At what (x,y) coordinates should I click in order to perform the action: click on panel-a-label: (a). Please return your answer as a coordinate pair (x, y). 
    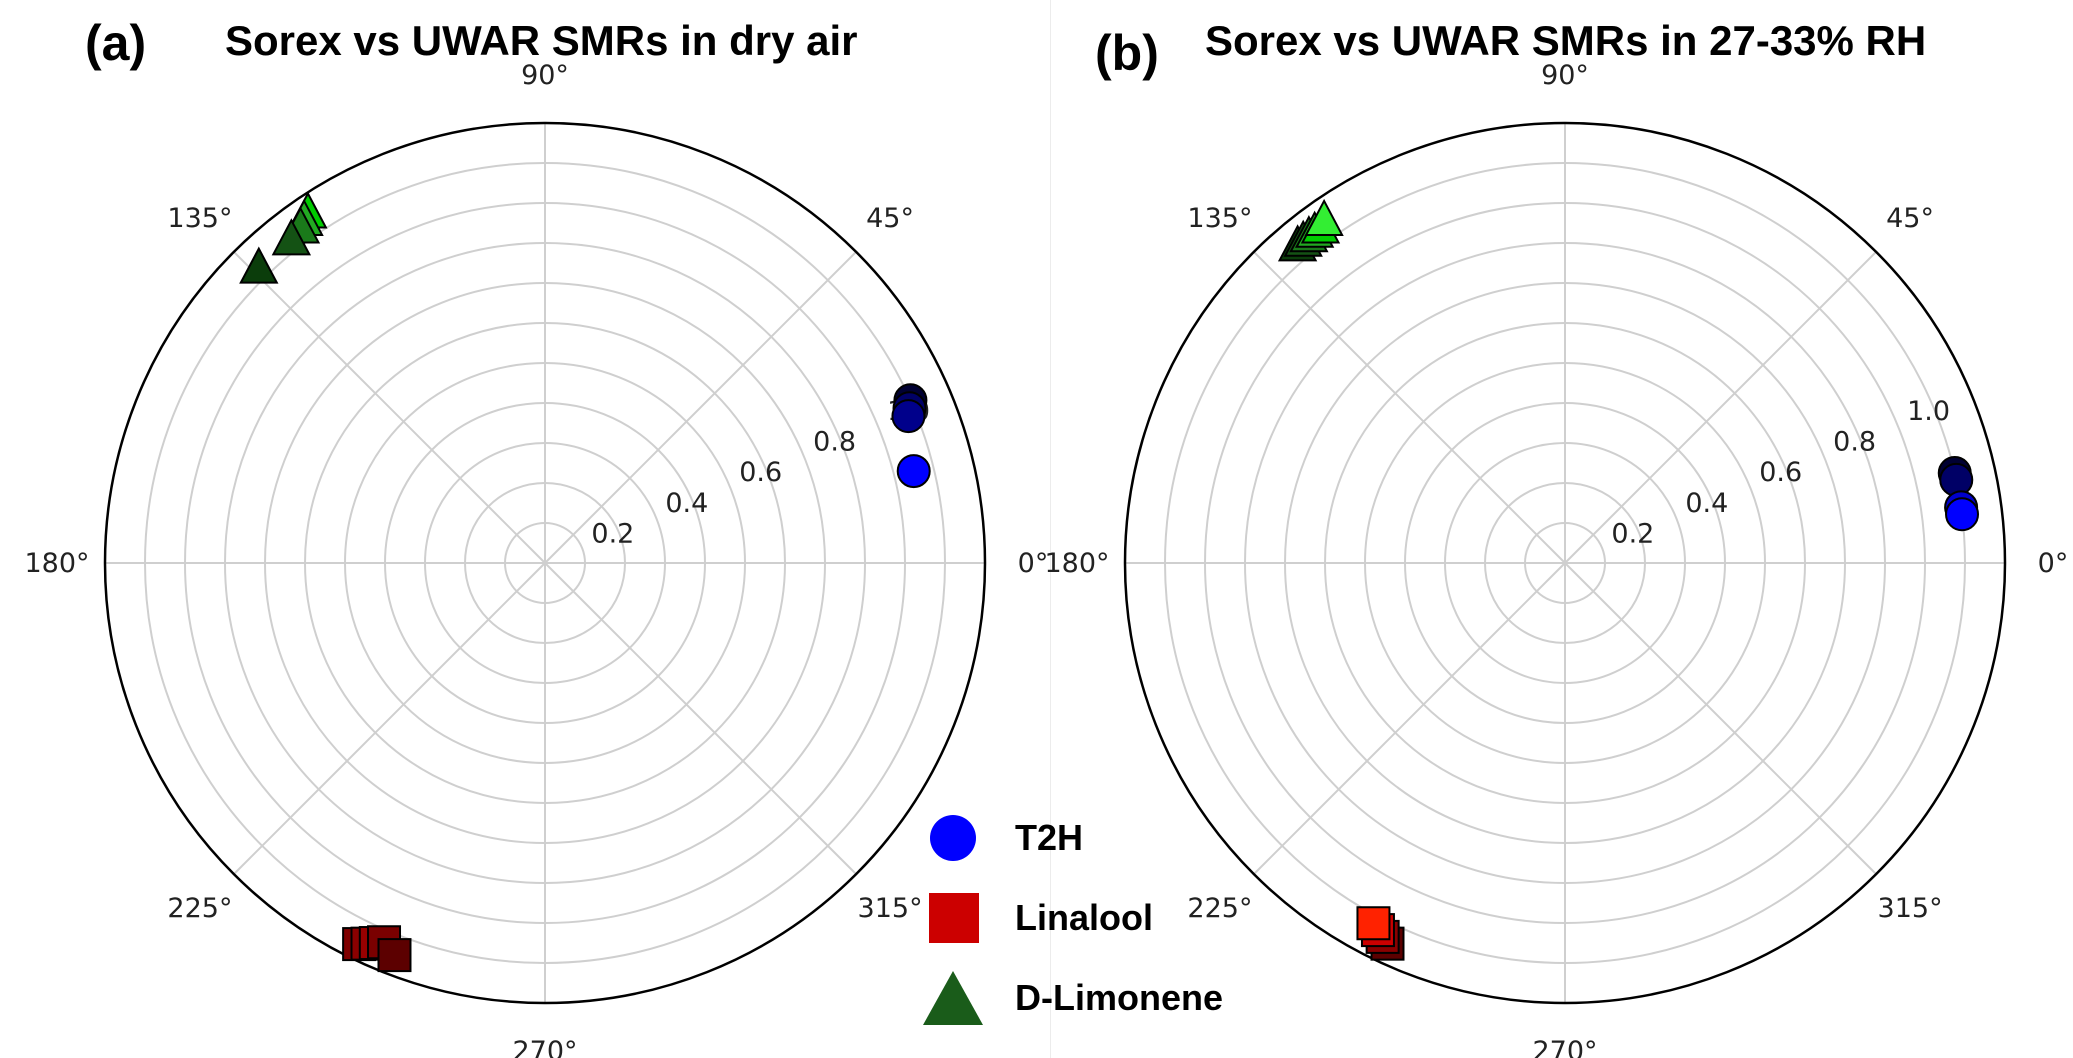
    Looking at the image, I should click on (116, 43).